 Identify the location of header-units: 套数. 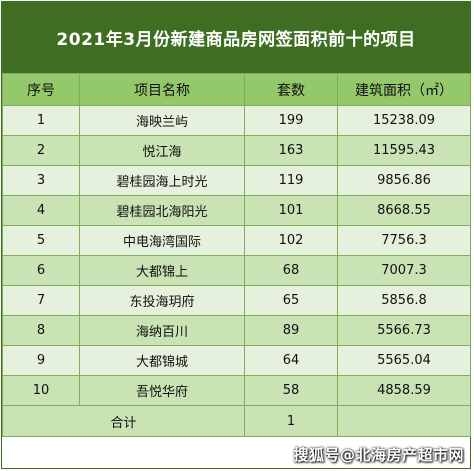
(291, 89).